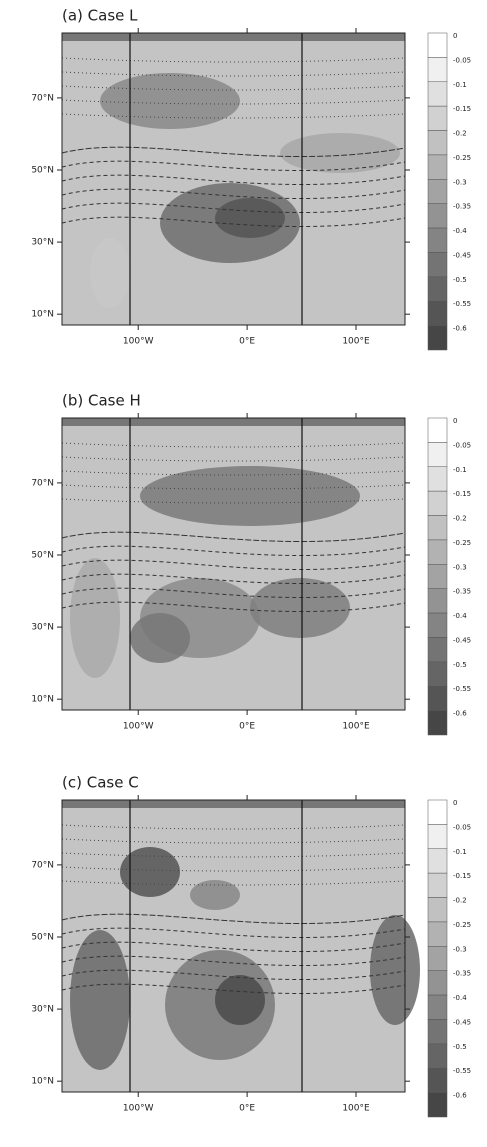 Image resolution: width=487 pixels, height=1147 pixels. What do you see at coordinates (101, 401) in the screenshot?
I see `panel-title: (b) Case H` at bounding box center [101, 401].